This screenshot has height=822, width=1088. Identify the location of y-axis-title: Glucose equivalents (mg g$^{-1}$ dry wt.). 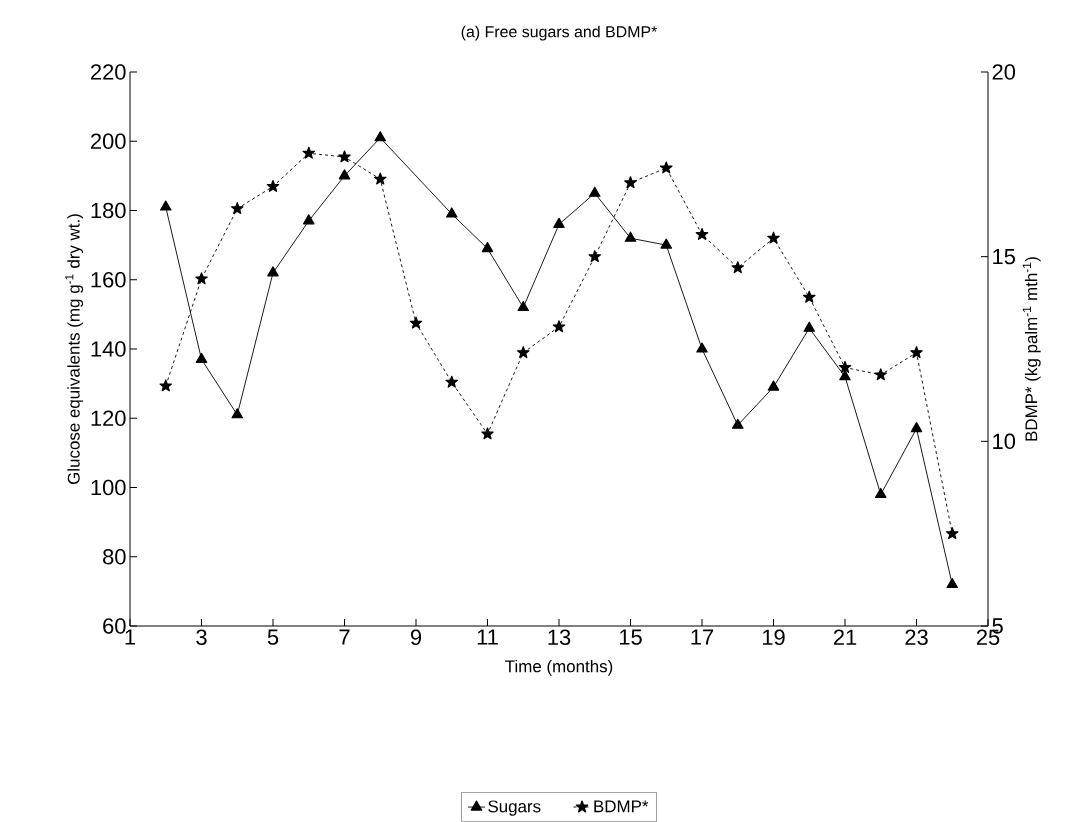
(74, 349).